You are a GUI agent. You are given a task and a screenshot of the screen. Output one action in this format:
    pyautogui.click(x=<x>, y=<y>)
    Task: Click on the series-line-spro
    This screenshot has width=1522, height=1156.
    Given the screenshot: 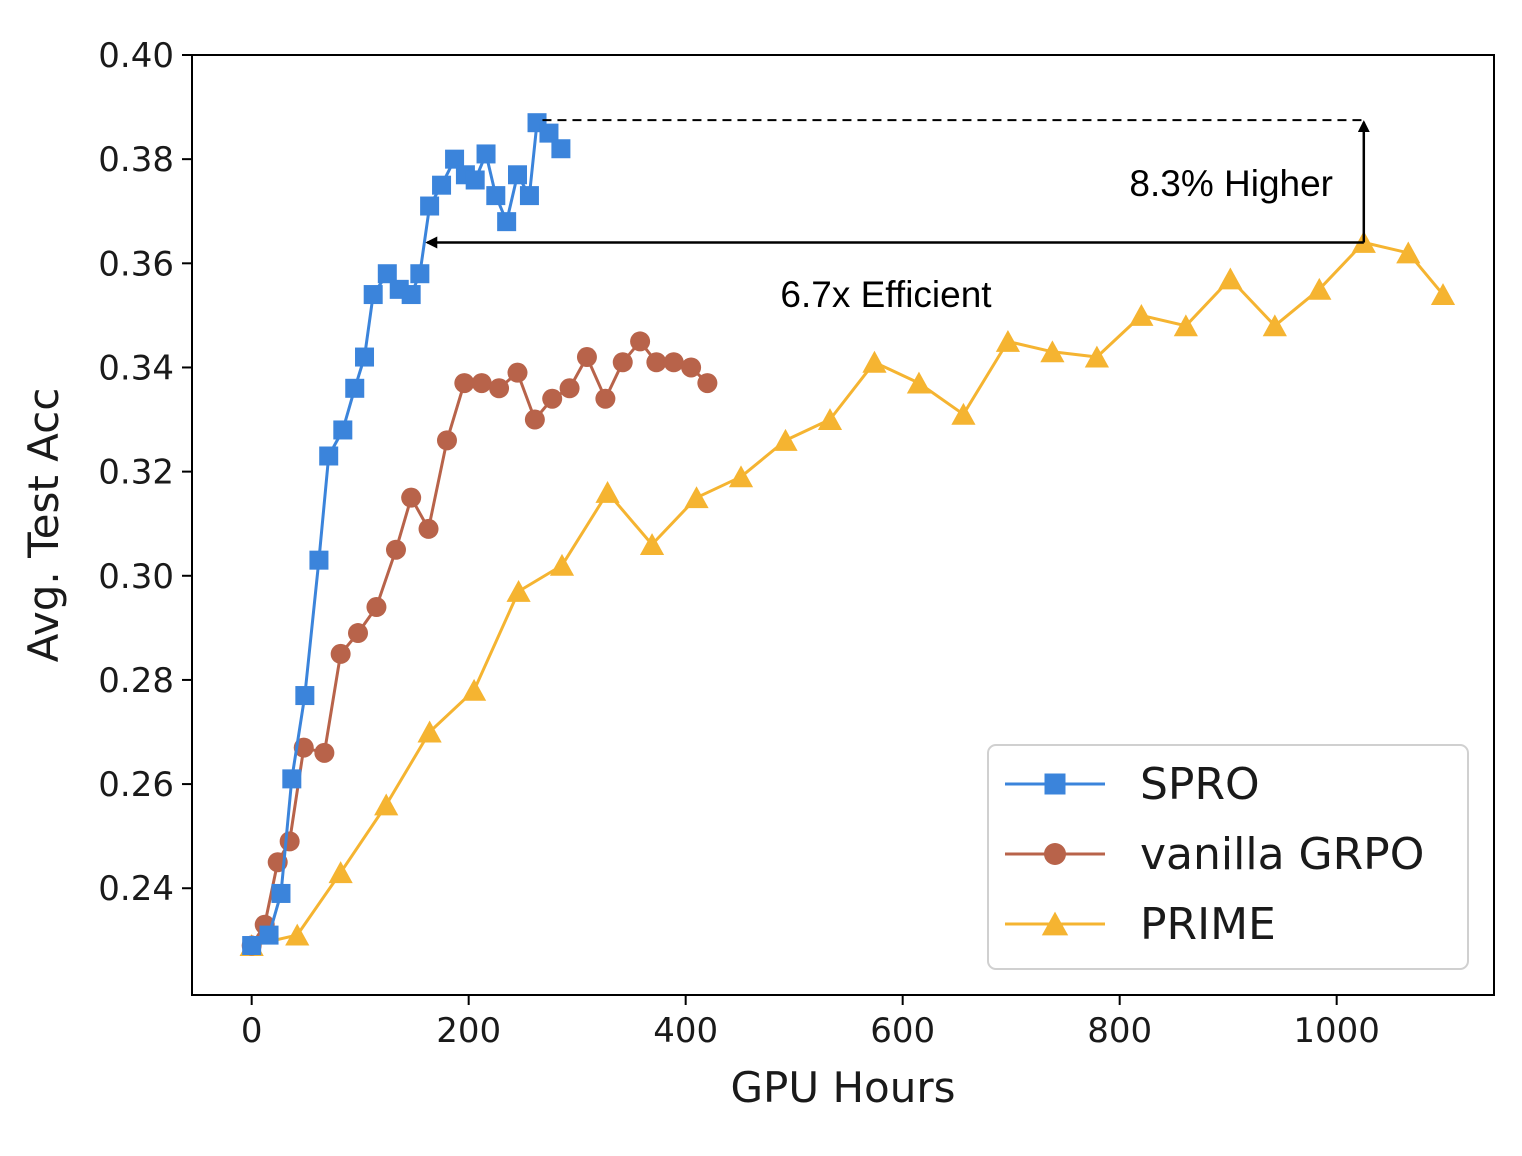 What is the action you would take?
    pyautogui.click(x=406, y=534)
    